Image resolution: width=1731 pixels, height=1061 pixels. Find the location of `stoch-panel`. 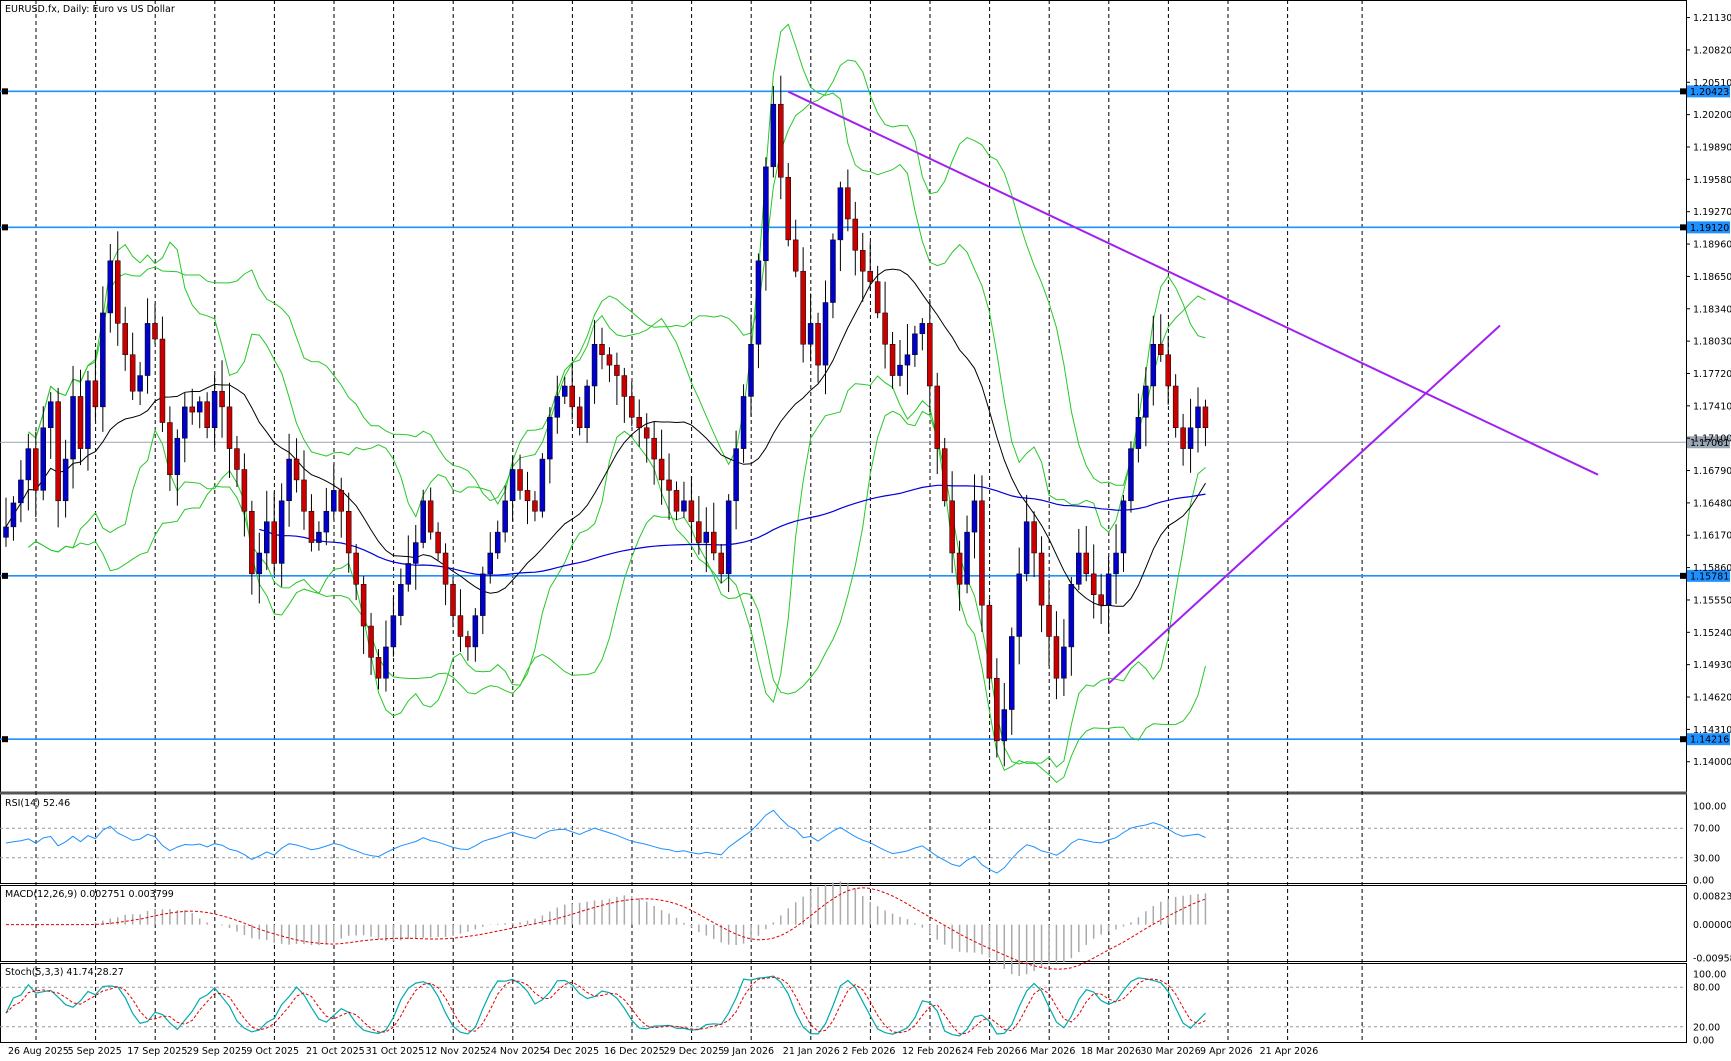

stoch-panel is located at coordinates (843, 1003).